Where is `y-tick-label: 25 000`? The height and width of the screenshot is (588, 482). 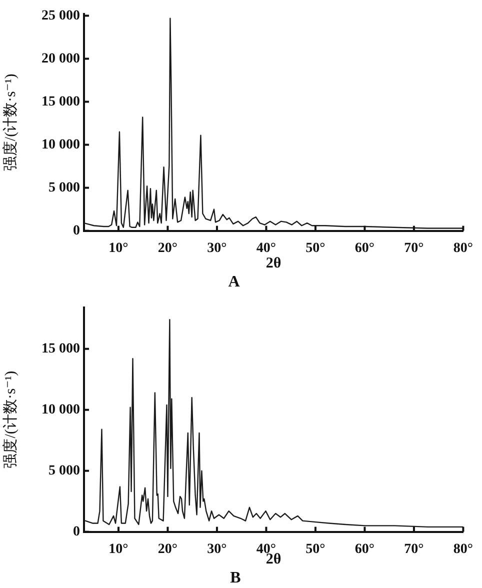 y-tick-label: 25 000 is located at coordinates (61, 16).